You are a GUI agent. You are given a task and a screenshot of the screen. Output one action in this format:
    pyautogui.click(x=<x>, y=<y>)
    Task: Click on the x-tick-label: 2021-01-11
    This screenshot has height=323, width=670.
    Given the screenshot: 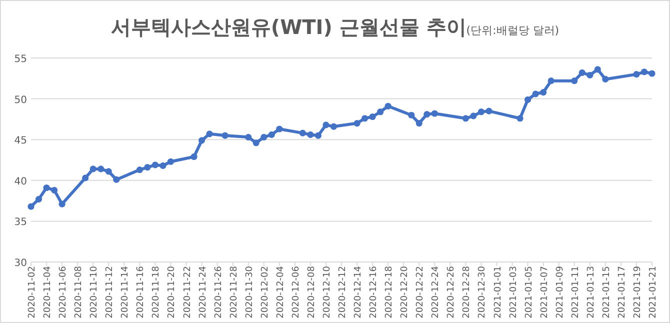 What is the action you would take?
    pyautogui.click(x=575, y=292)
    